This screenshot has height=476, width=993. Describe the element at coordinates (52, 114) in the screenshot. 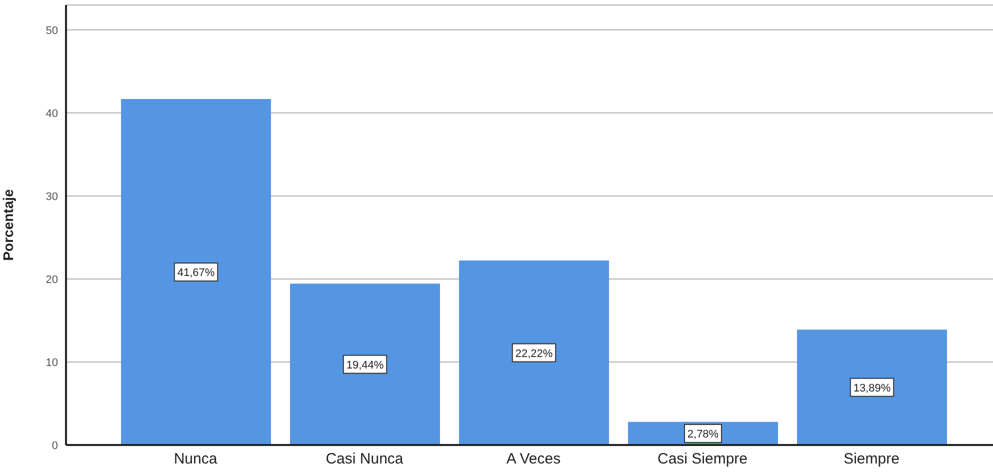

I see `y-tick-label: 40` at that location.